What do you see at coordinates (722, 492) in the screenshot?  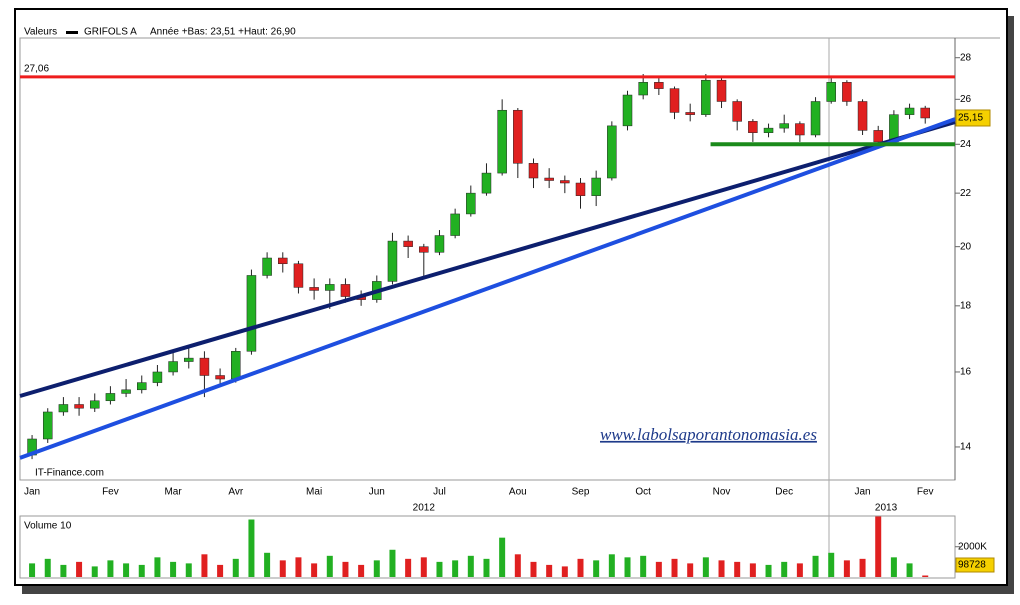 I see `x-tick-label: Nov` at bounding box center [722, 492].